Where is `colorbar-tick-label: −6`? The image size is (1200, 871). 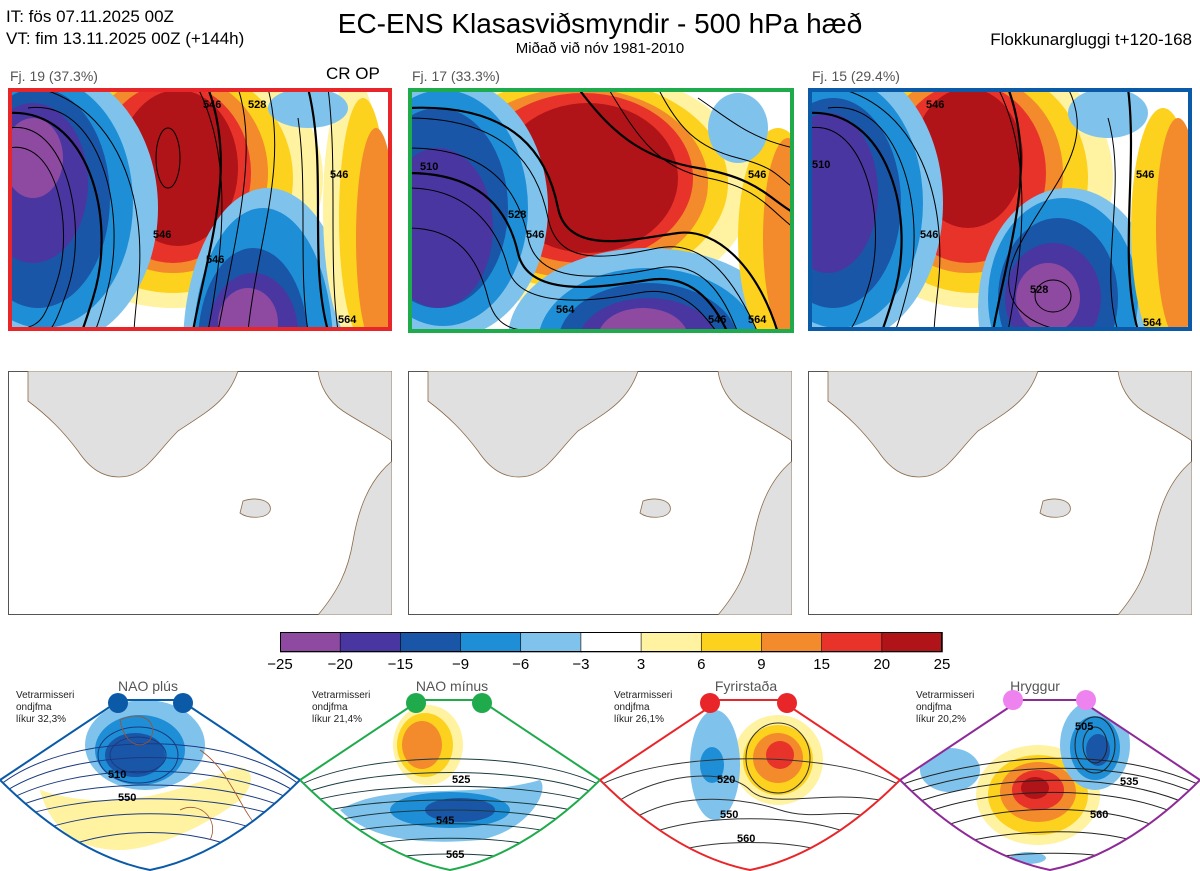 colorbar-tick-label: −6 is located at coordinates (521, 664).